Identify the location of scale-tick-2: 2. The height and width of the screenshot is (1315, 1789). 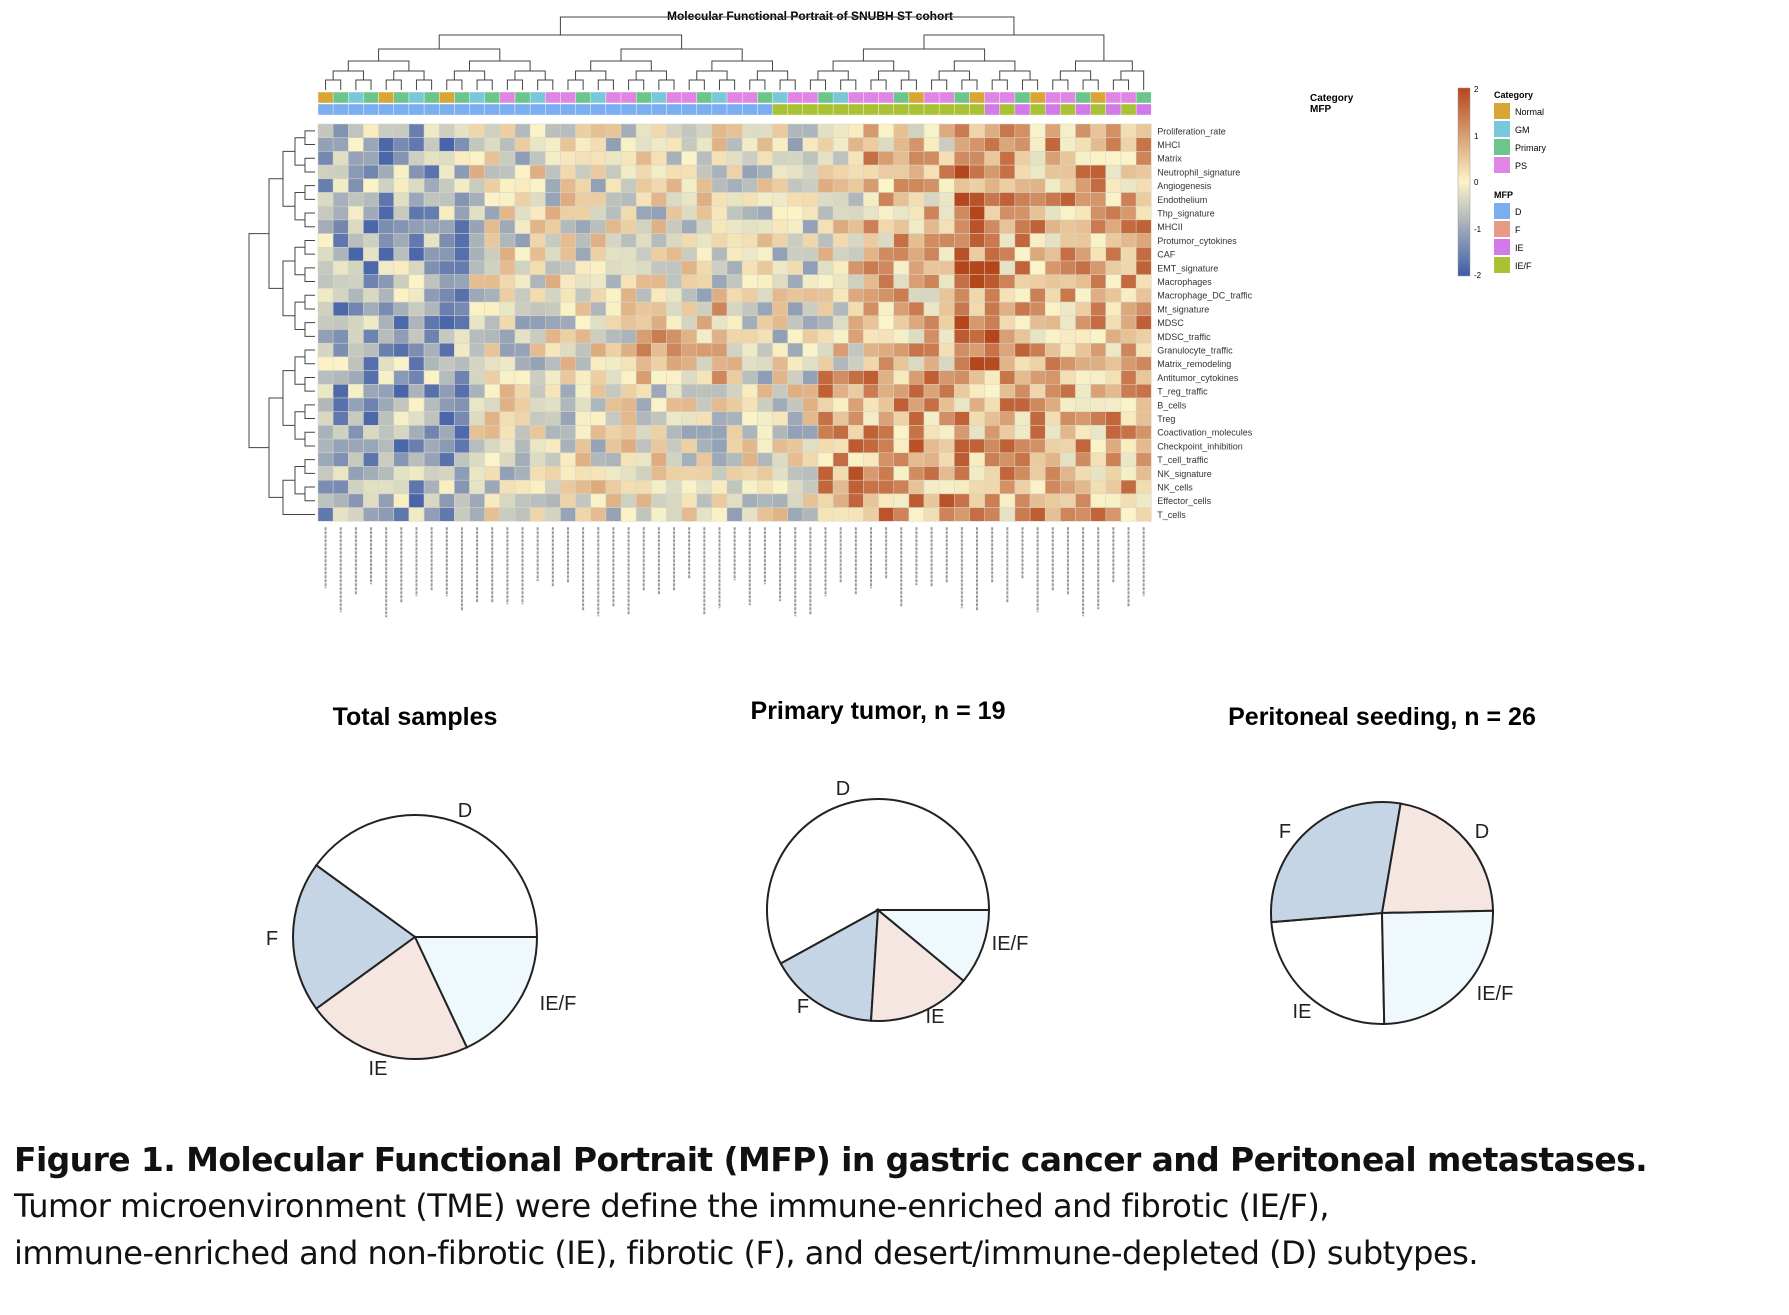
(1476, 89).